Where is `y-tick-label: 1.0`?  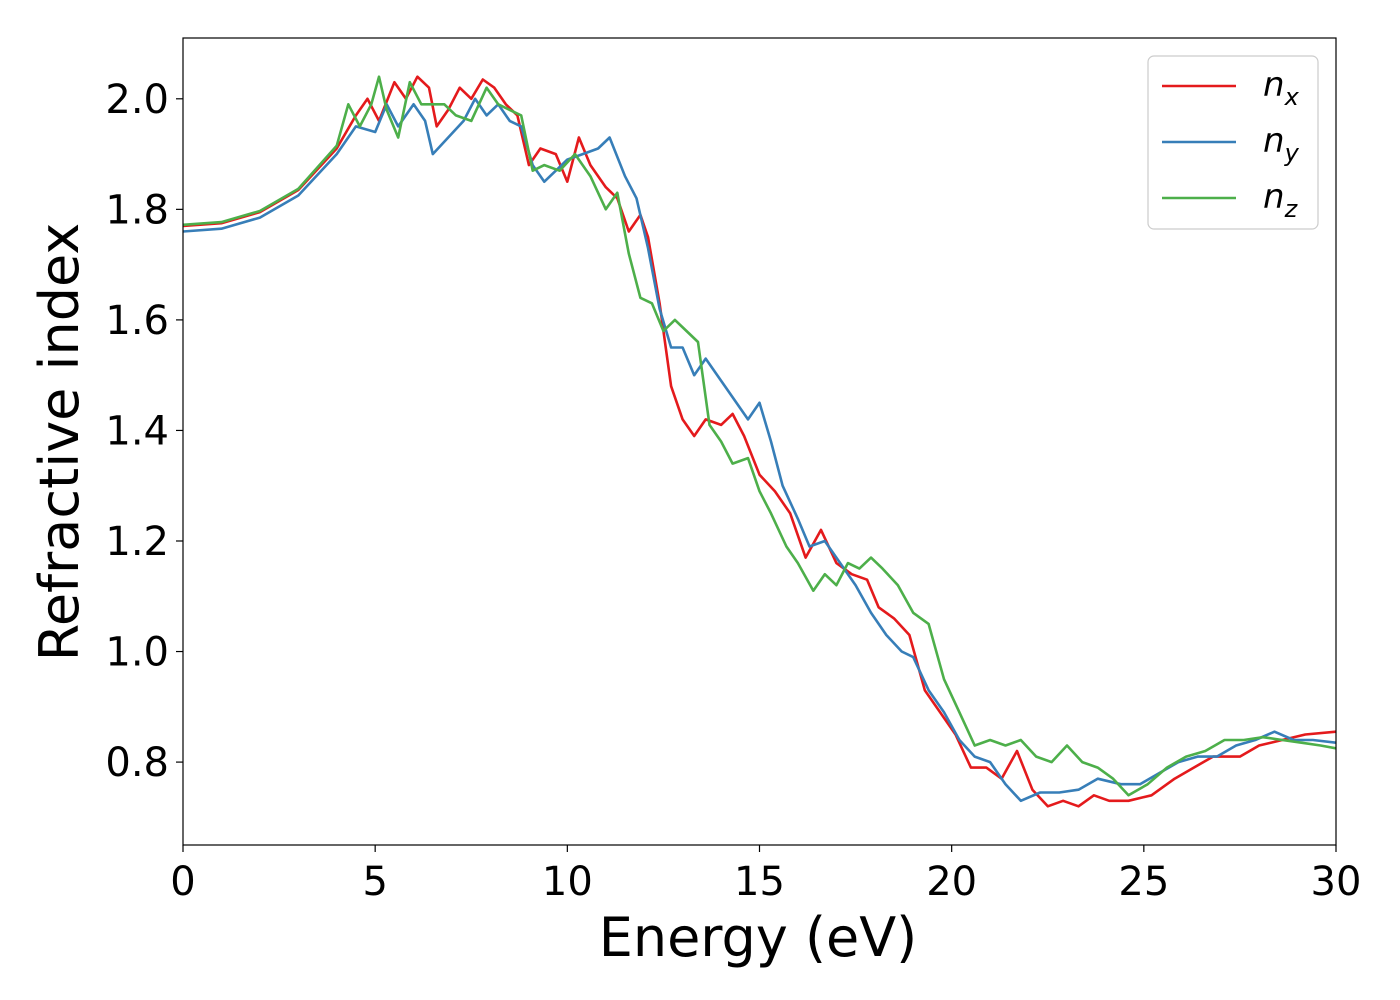
y-tick-label: 1.0 is located at coordinates (137, 653).